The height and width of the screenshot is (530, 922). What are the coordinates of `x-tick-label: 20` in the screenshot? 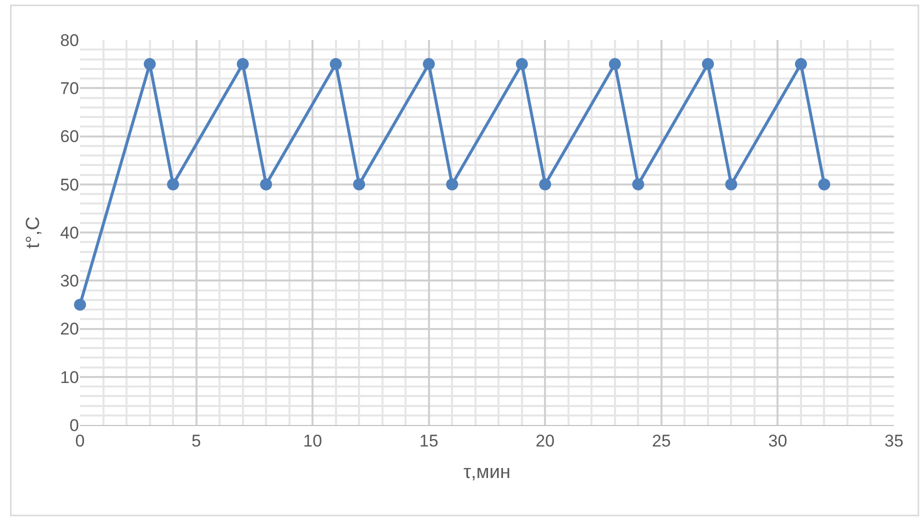 It's located at (545, 440).